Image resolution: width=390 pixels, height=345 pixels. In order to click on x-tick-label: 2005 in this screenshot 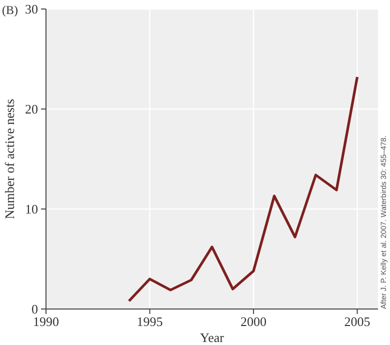, I will do `click(357, 321)`.